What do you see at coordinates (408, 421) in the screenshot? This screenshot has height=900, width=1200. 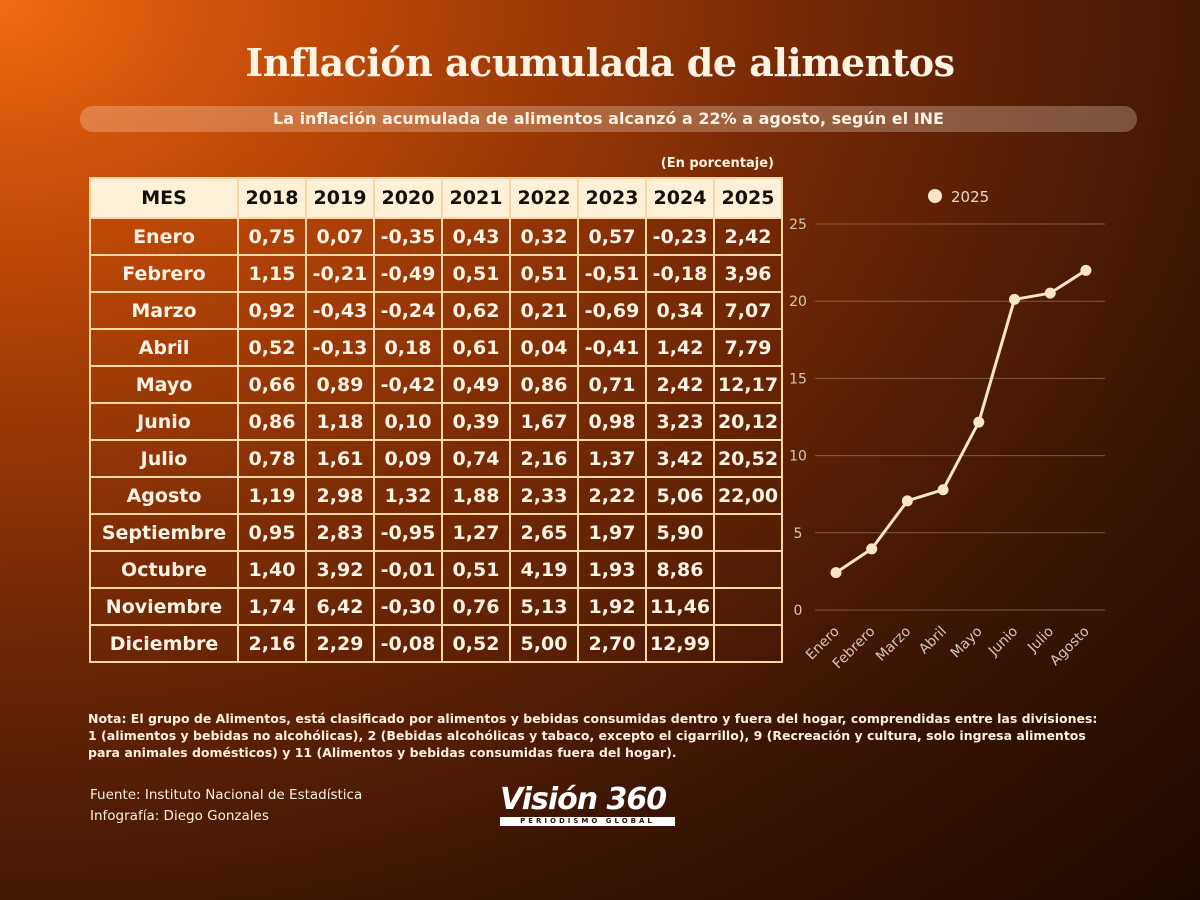 I see `value-cell: 0,10` at bounding box center [408, 421].